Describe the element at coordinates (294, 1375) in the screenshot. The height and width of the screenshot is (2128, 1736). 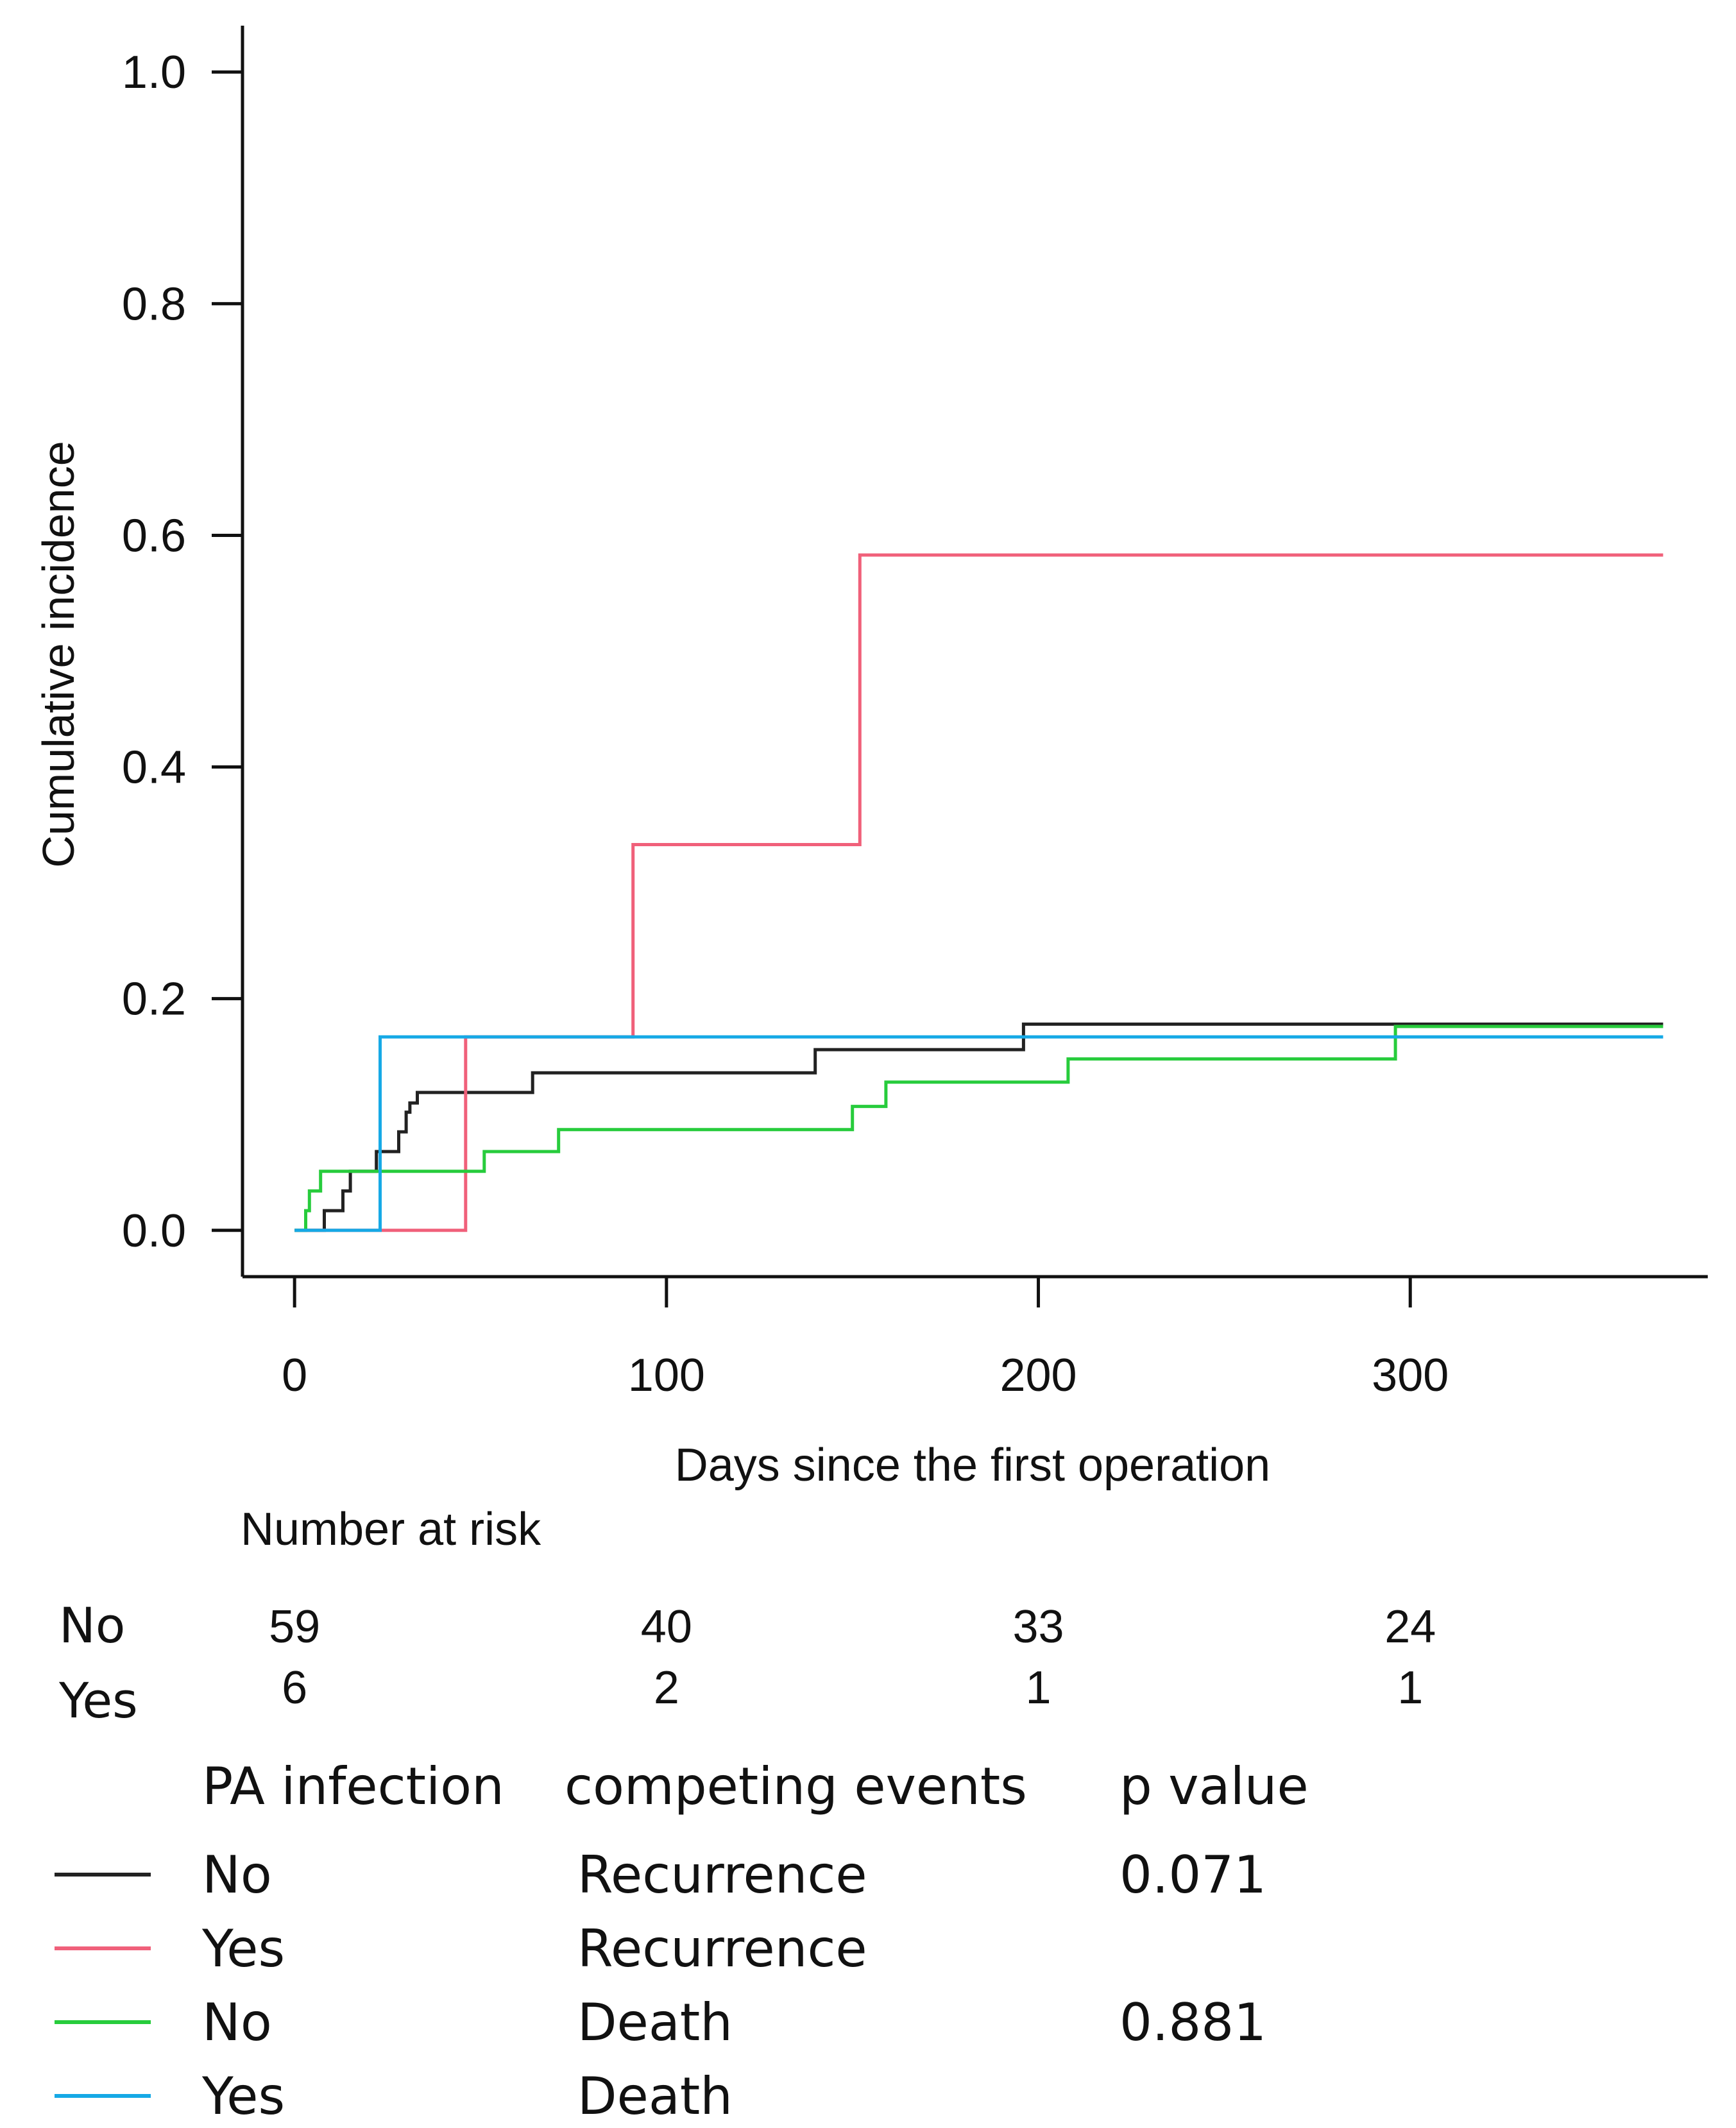
I see `x-tick-label: 0` at that location.